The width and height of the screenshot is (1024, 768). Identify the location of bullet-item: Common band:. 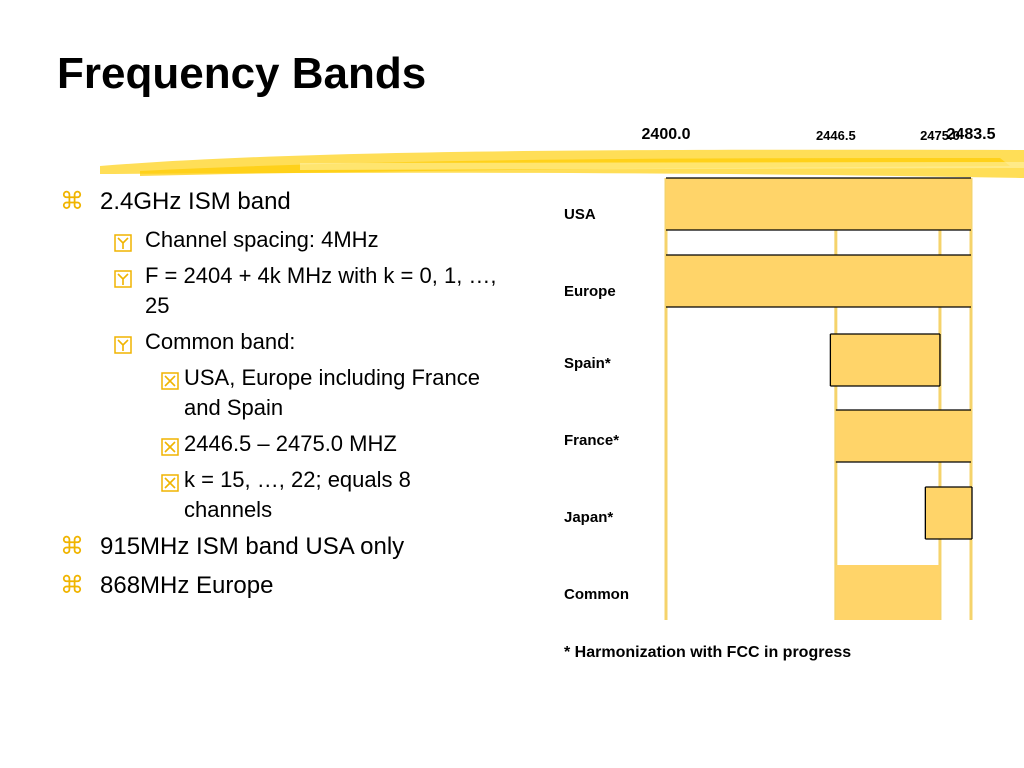
(280, 342).